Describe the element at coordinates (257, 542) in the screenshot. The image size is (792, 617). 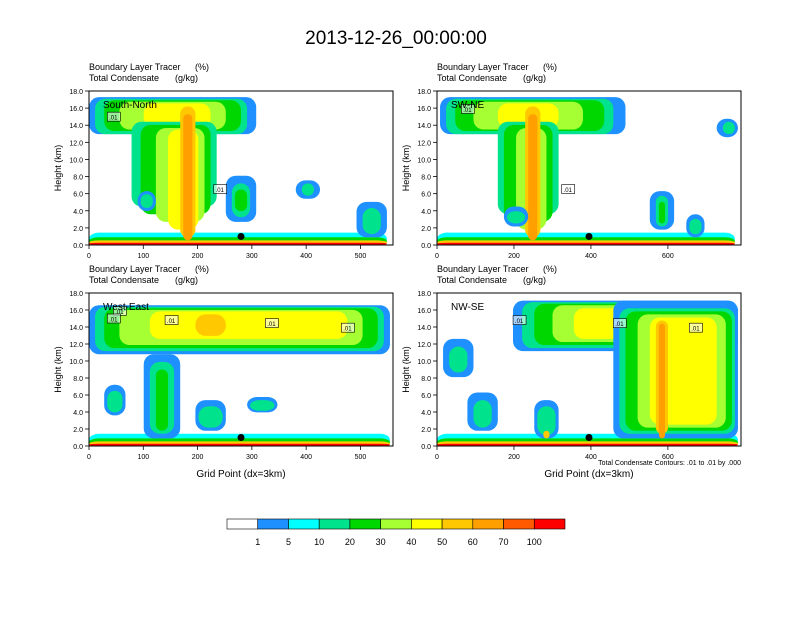
I see `colorbar-tick-label: 1` at that location.